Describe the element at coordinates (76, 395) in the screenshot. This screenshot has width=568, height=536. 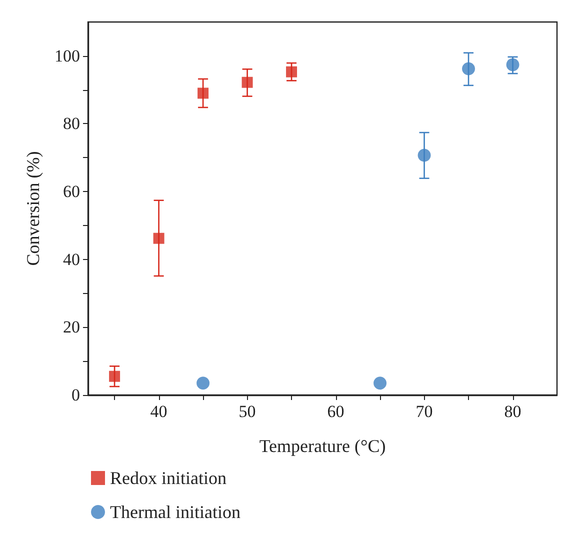
I see `y-tick-label: 0` at that location.